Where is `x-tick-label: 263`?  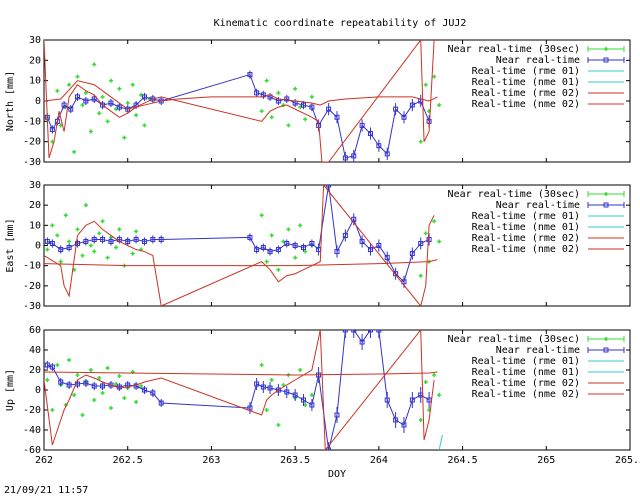 x-tick-label: 263 is located at coordinates (211, 460).